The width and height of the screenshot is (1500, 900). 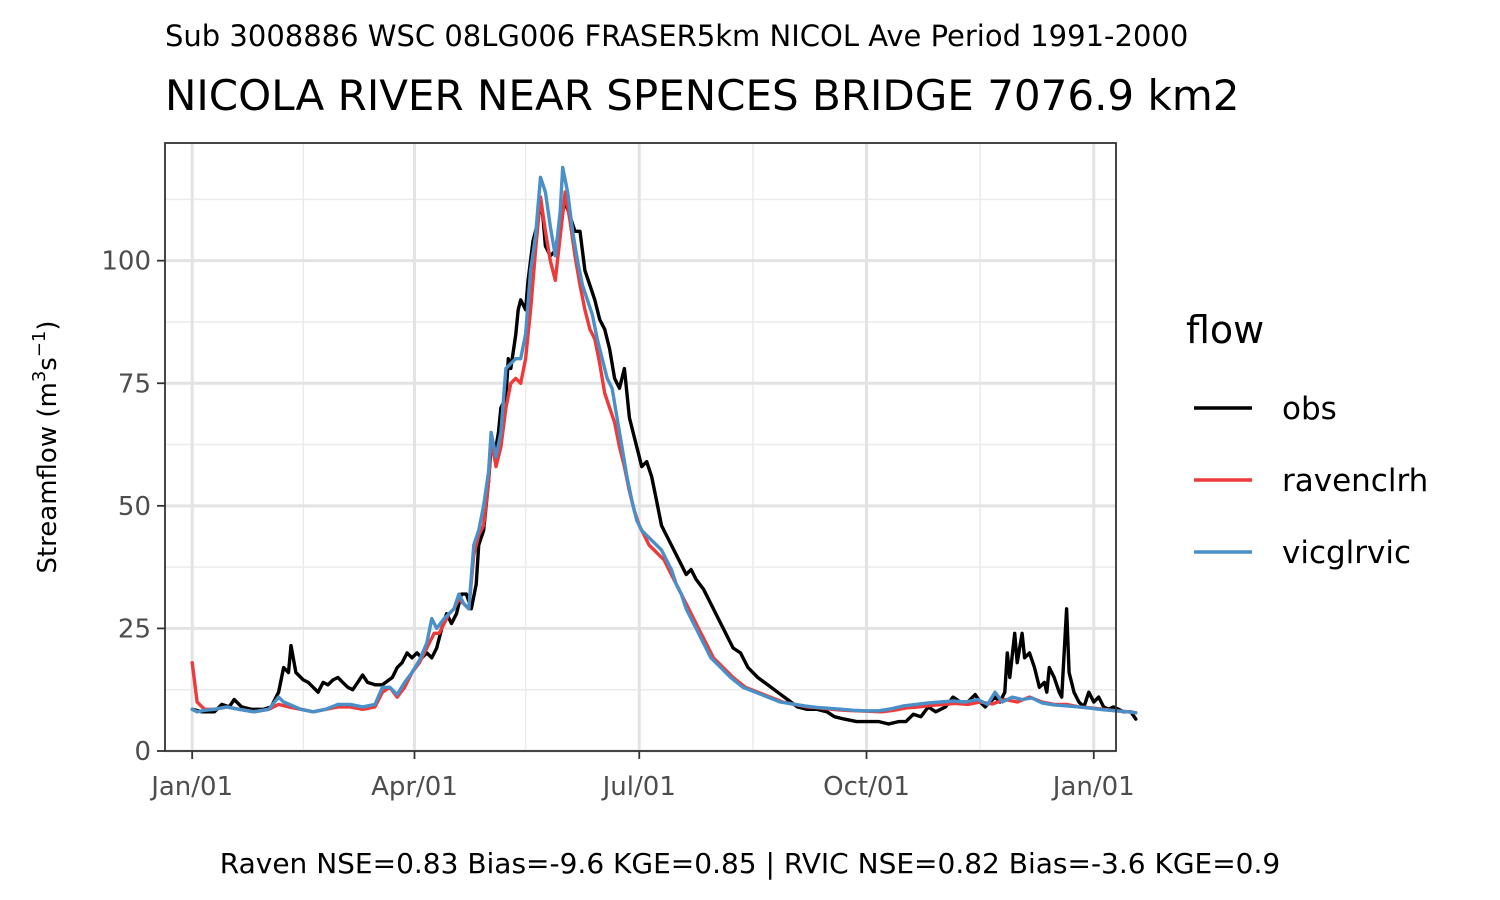 What do you see at coordinates (134, 384) in the screenshot?
I see `y-tick-label: 75` at bounding box center [134, 384].